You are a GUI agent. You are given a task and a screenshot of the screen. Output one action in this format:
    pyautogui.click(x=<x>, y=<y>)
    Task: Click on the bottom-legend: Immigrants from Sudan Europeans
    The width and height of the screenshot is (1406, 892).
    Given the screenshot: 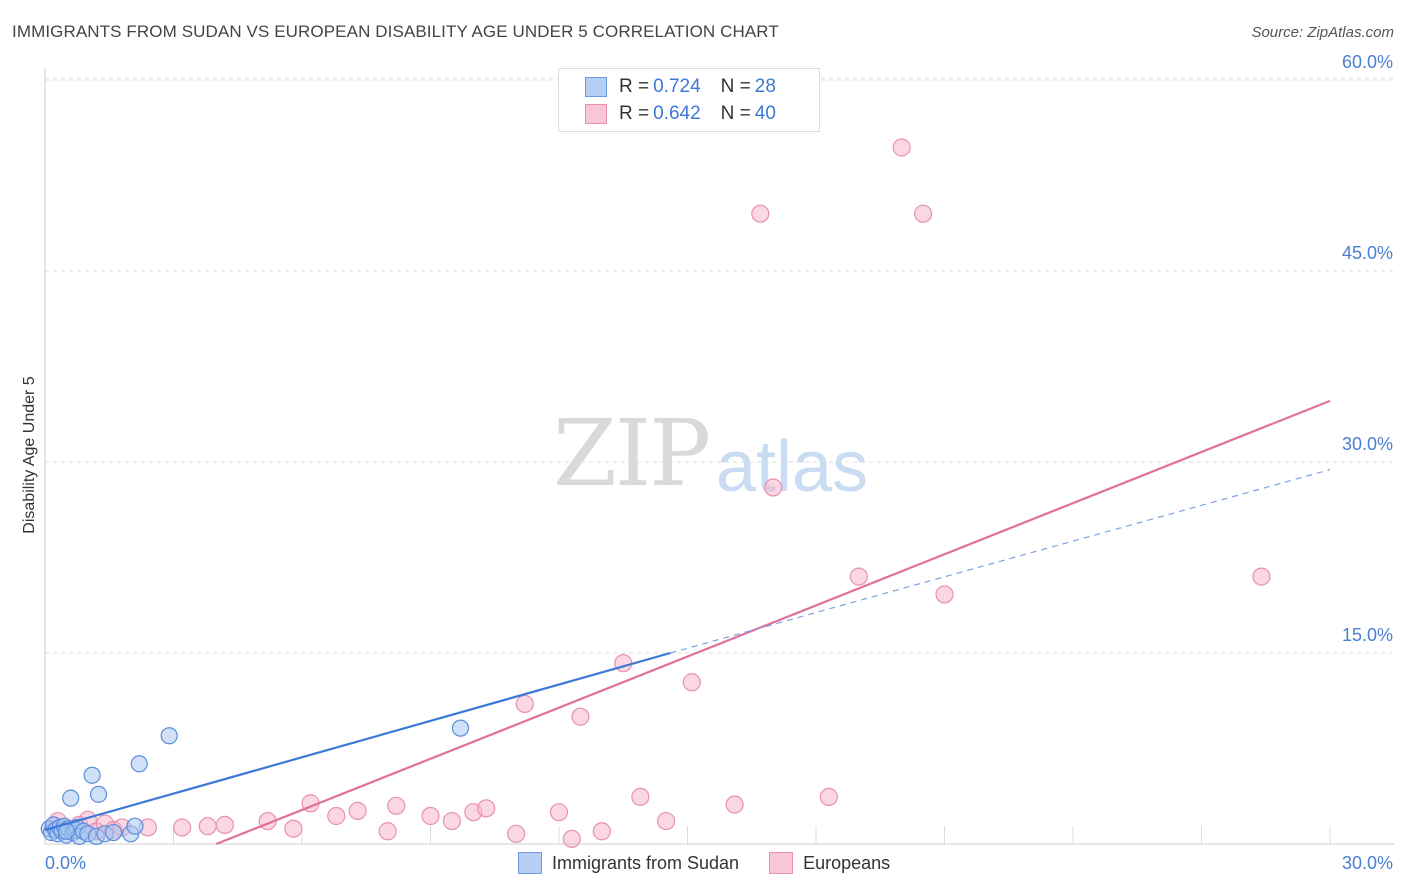 What is the action you would take?
    pyautogui.click(x=719, y=863)
    